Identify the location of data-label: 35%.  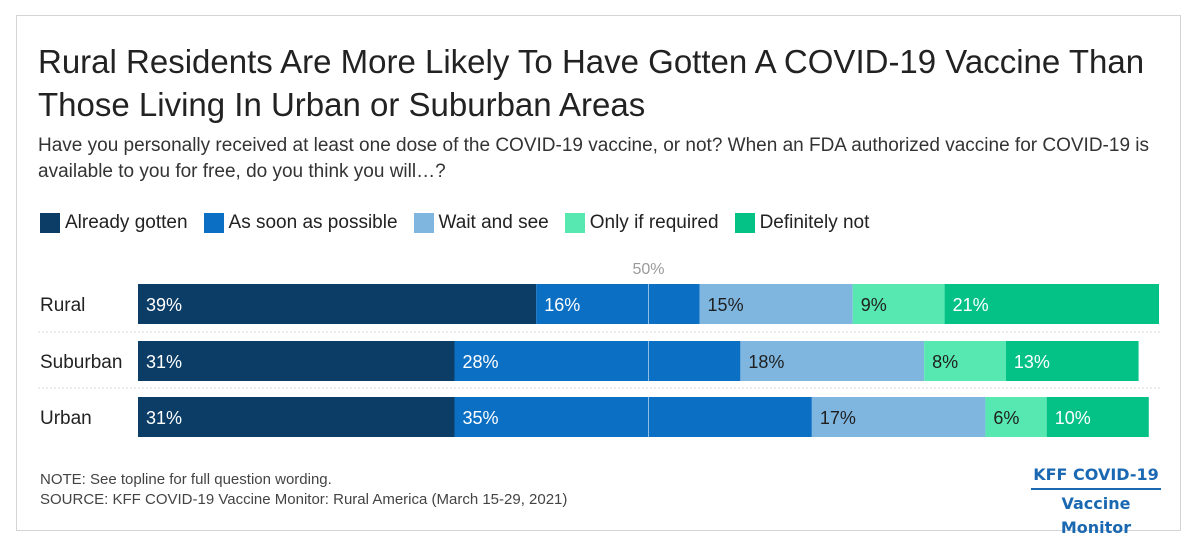
(481, 418).